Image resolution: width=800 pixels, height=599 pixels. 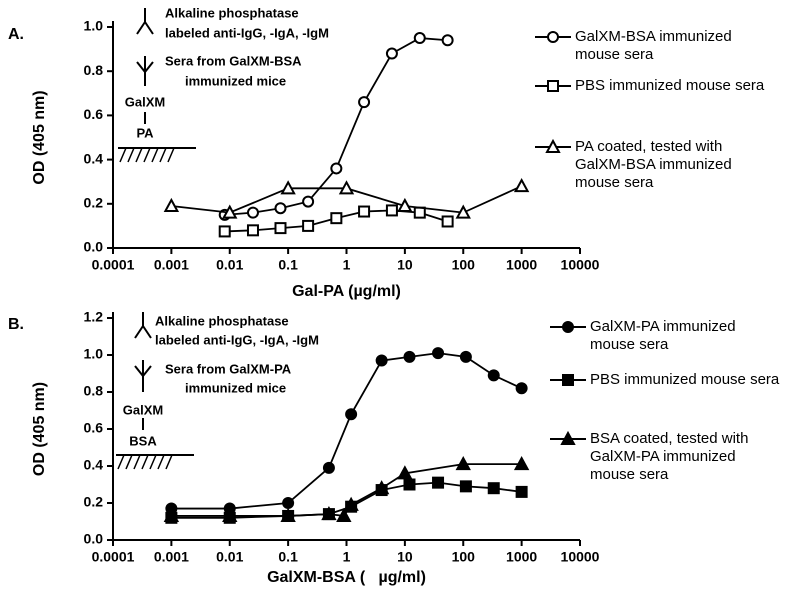 What do you see at coordinates (653, 45) in the screenshot?
I see `legend-label: GalXM-BSA immunized mouse sera` at bounding box center [653, 45].